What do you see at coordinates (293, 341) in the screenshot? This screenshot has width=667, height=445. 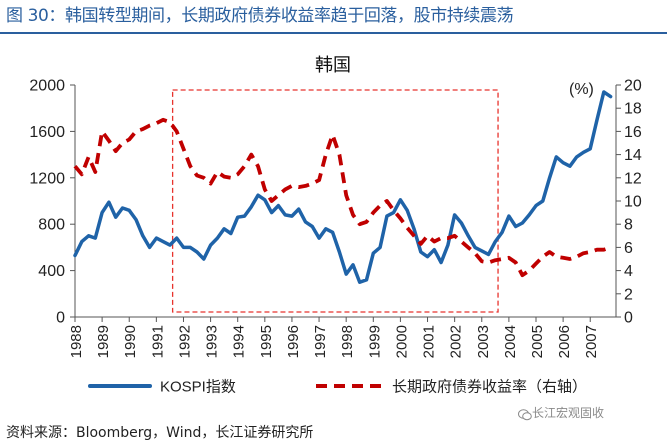 I see `x-axis-tick-label: 1996` at bounding box center [293, 341].